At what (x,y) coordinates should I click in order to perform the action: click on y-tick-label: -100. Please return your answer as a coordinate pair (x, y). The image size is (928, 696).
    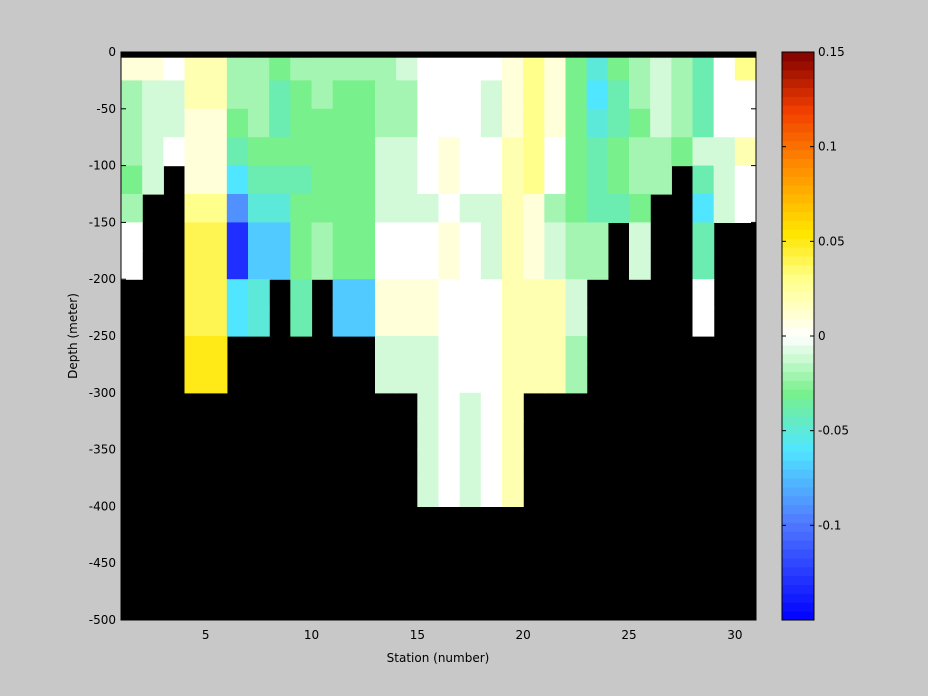
    Looking at the image, I should click on (102, 166).